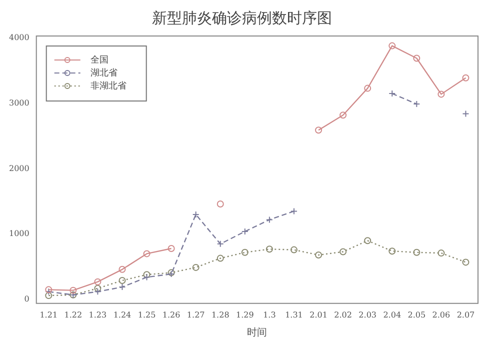 The width and height of the screenshot is (500, 347). What do you see at coordinates (417, 315) in the screenshot?
I see `x-tick-label: 2.05` at bounding box center [417, 315].